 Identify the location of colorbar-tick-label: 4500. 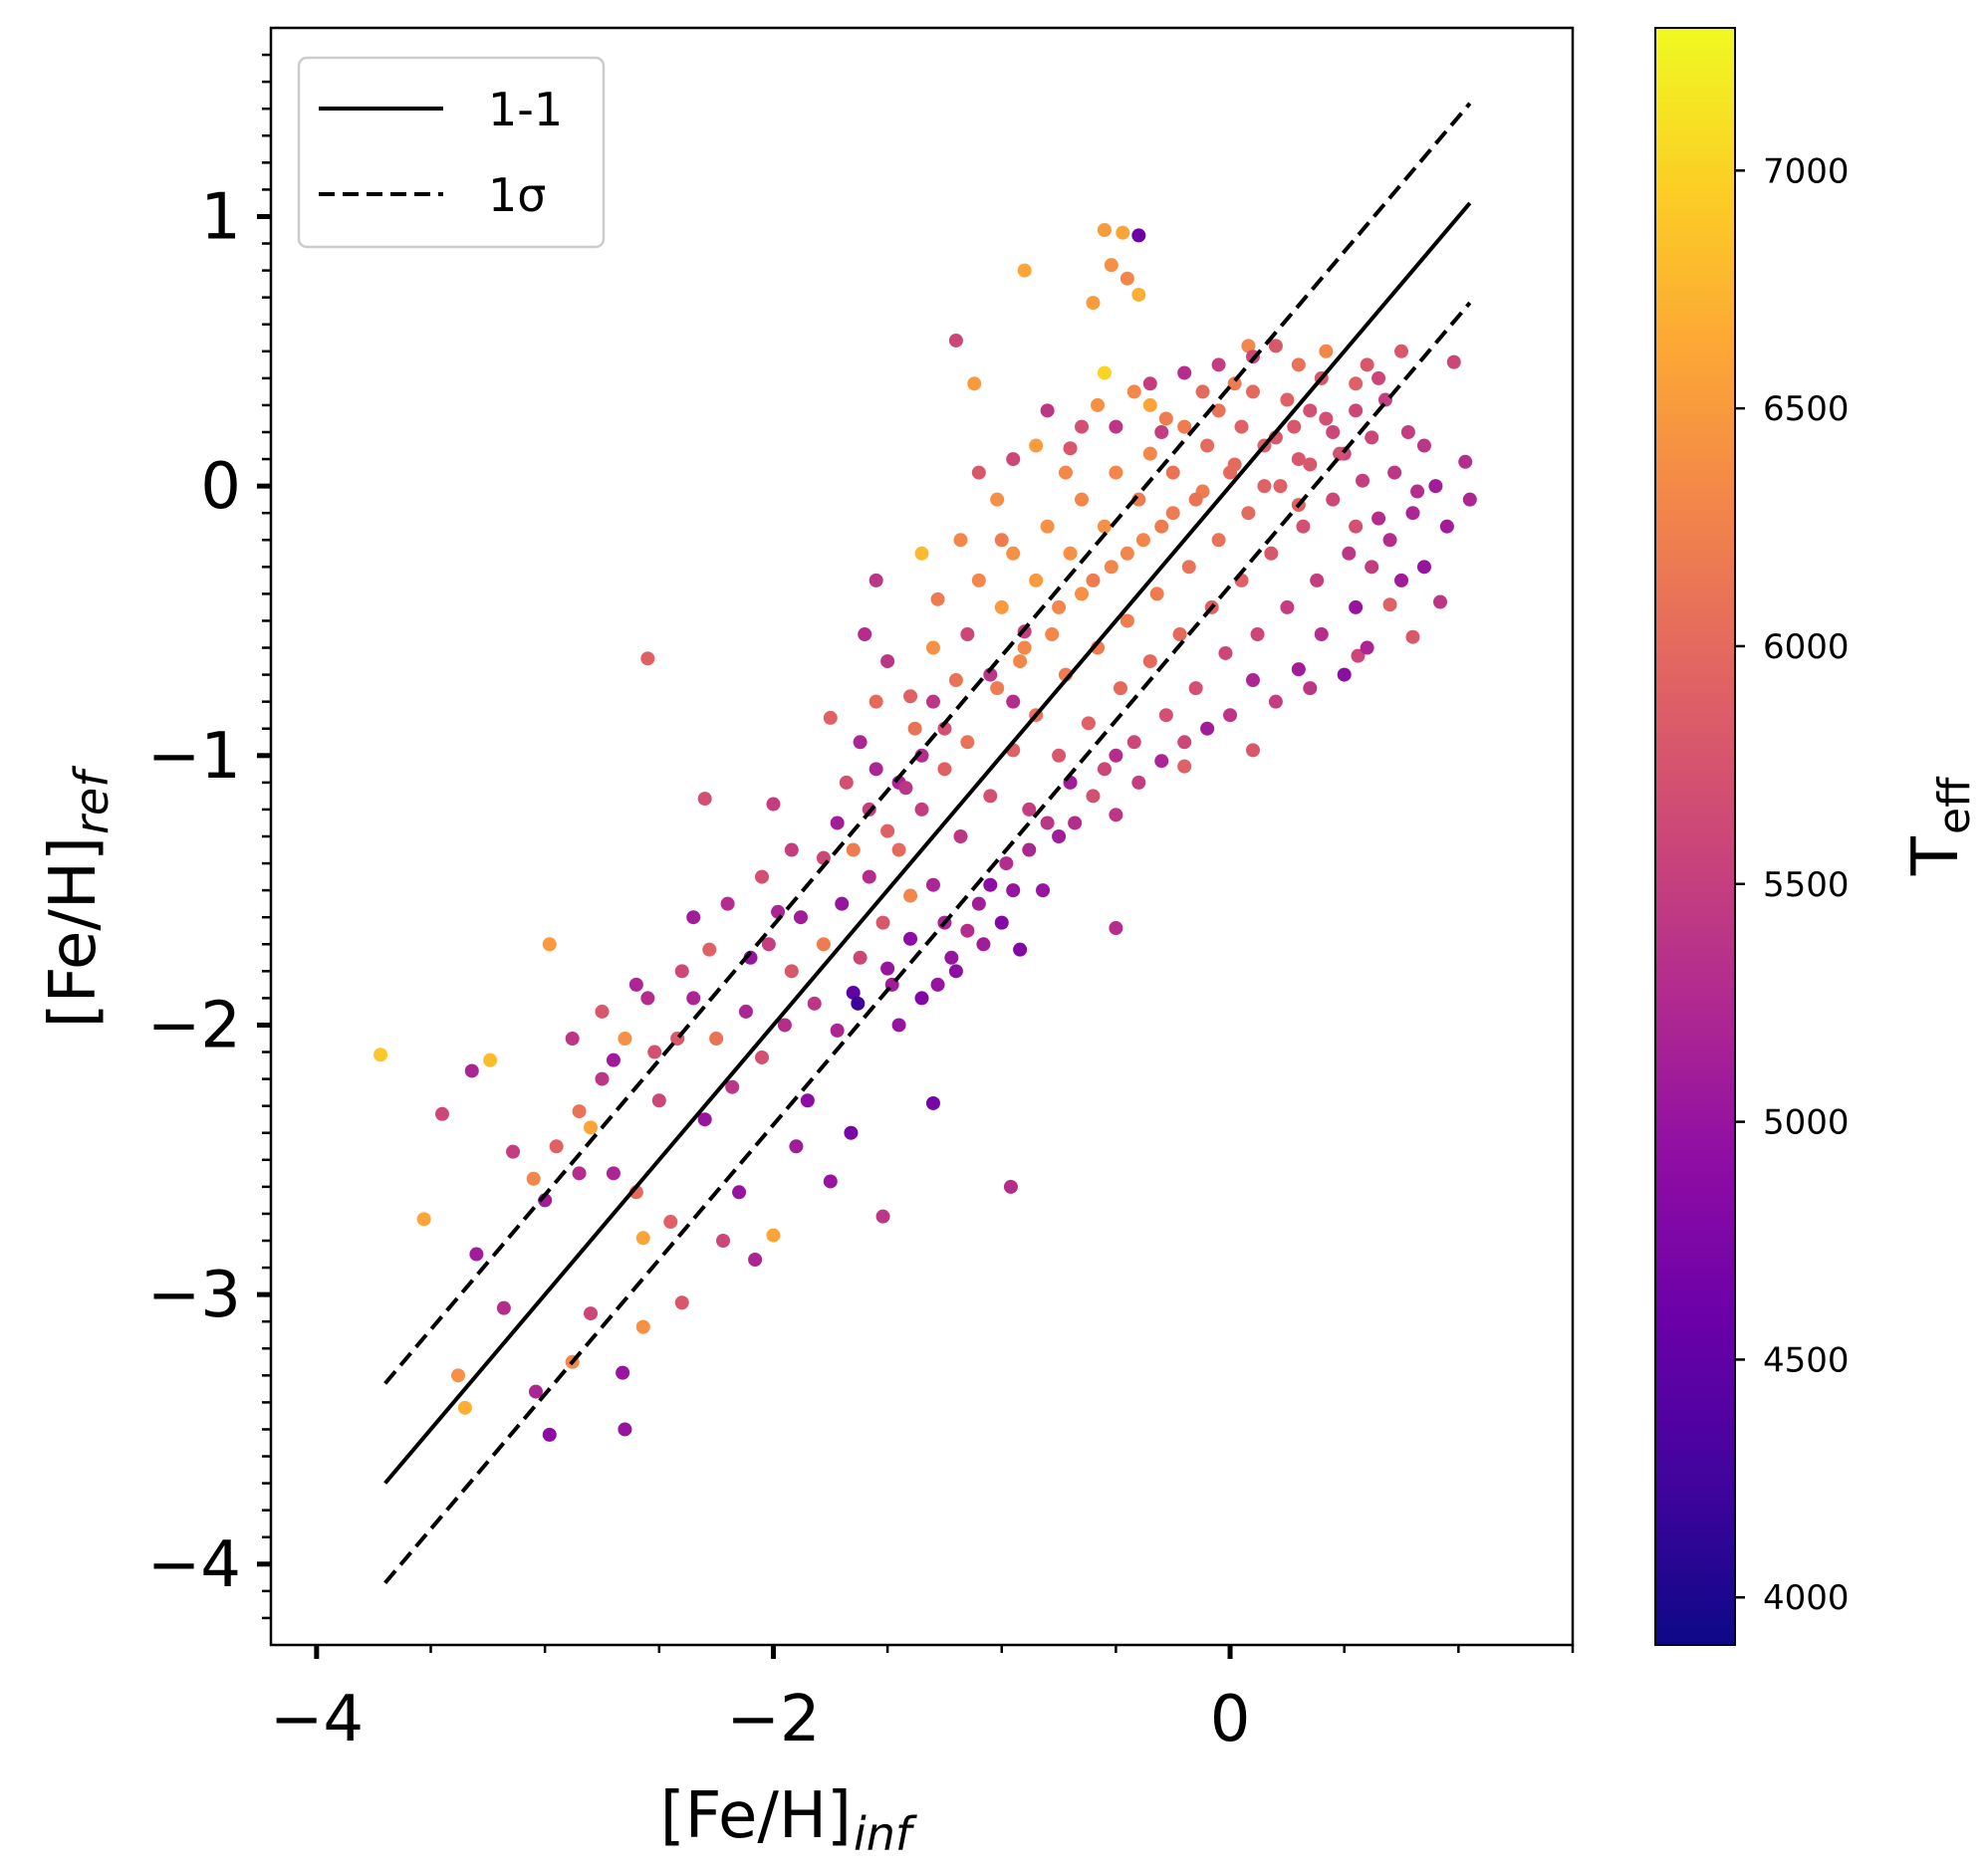
(1807, 1360).